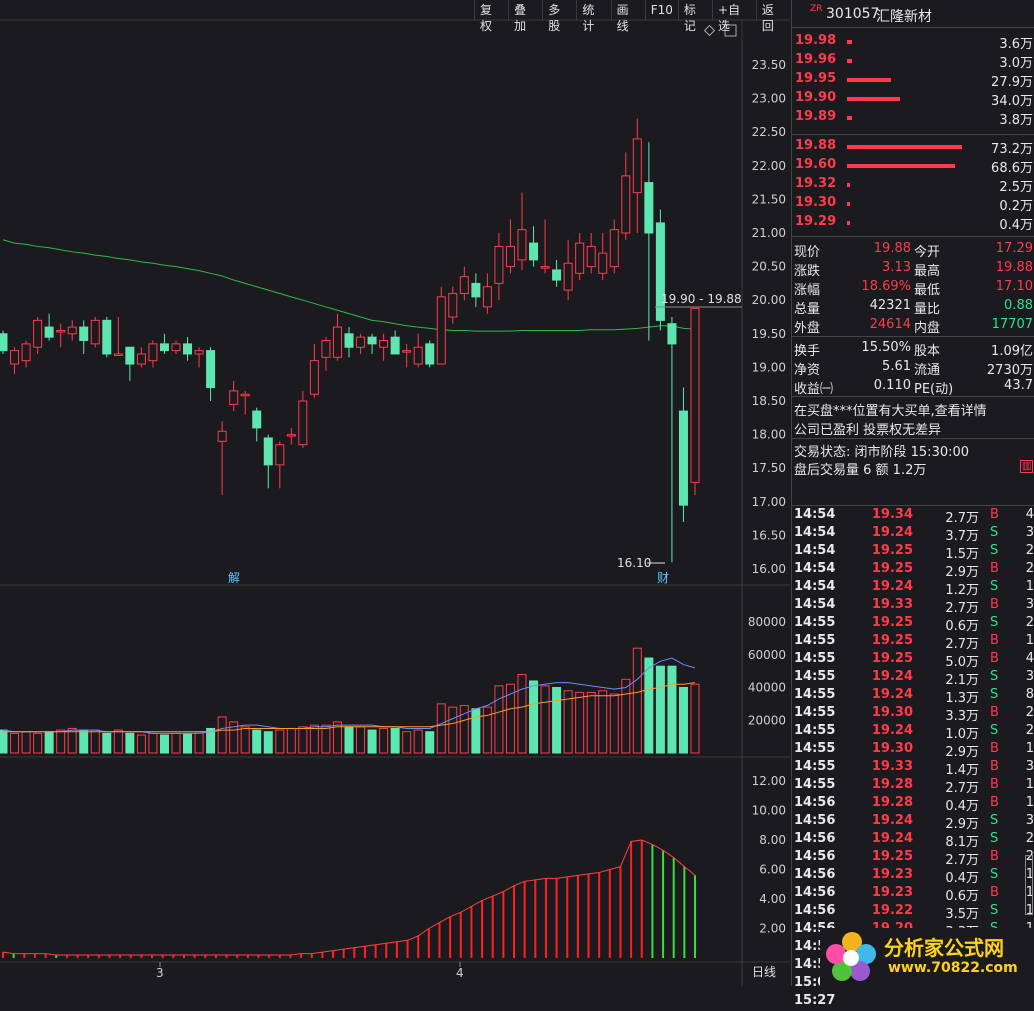 The image size is (1034, 1011). What do you see at coordinates (913, 223) in the screenshot?
I see `bids-row: 19.29 0.4万` at bounding box center [913, 223].